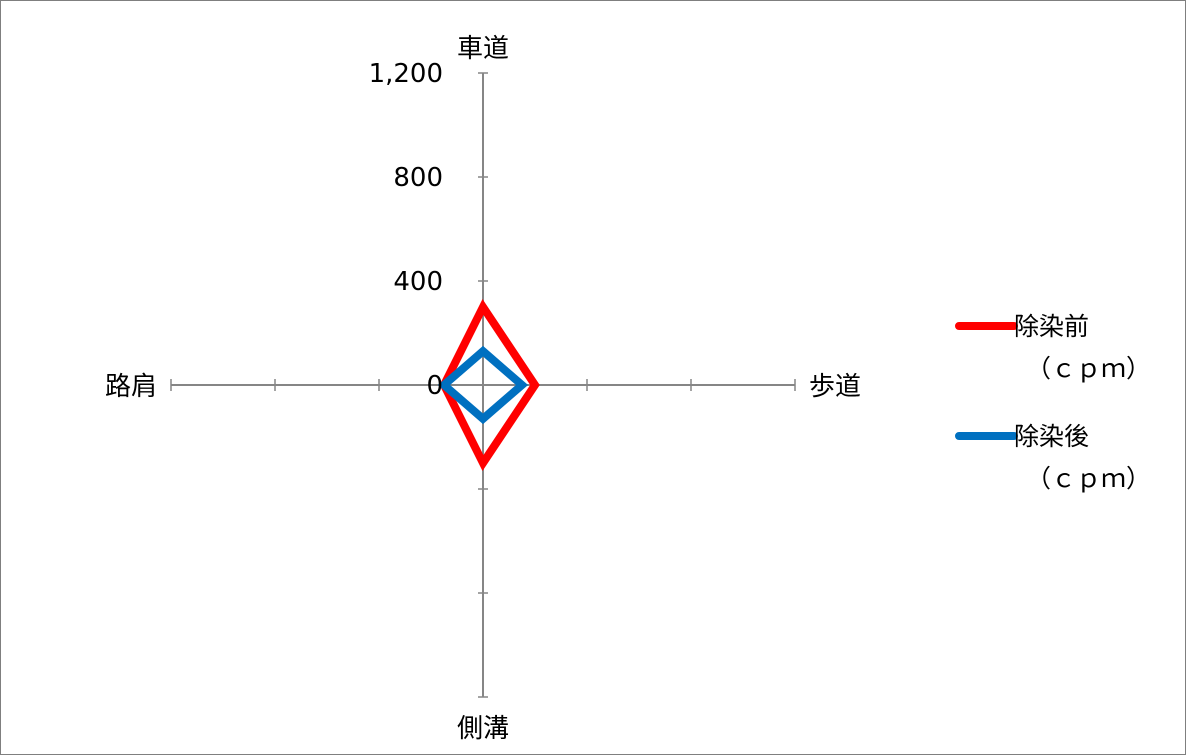 The image size is (1186, 756). What do you see at coordinates (1088, 478) in the screenshot?
I see `legend-unit-1: （ｃｐｍ）` at bounding box center [1088, 478].